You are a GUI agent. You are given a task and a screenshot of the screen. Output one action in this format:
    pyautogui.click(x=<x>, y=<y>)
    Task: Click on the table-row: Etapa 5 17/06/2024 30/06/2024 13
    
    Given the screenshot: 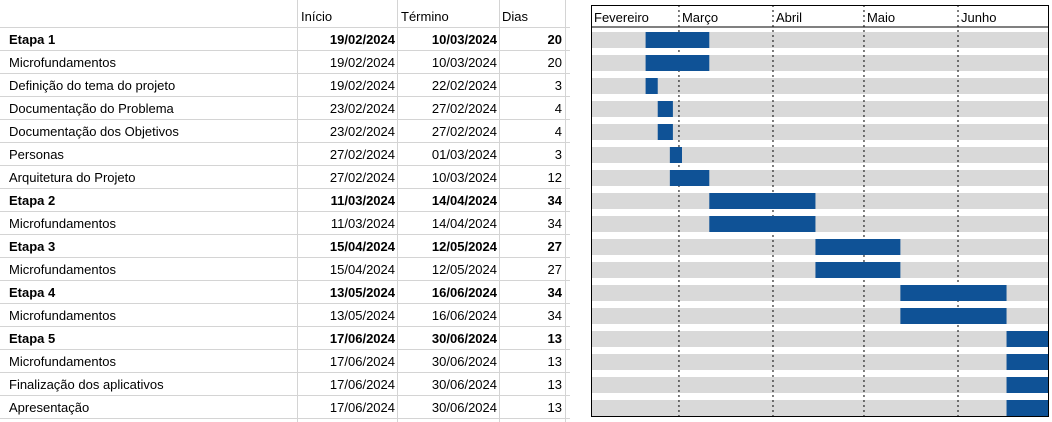 What is the action you would take?
    pyautogui.click(x=285, y=338)
    